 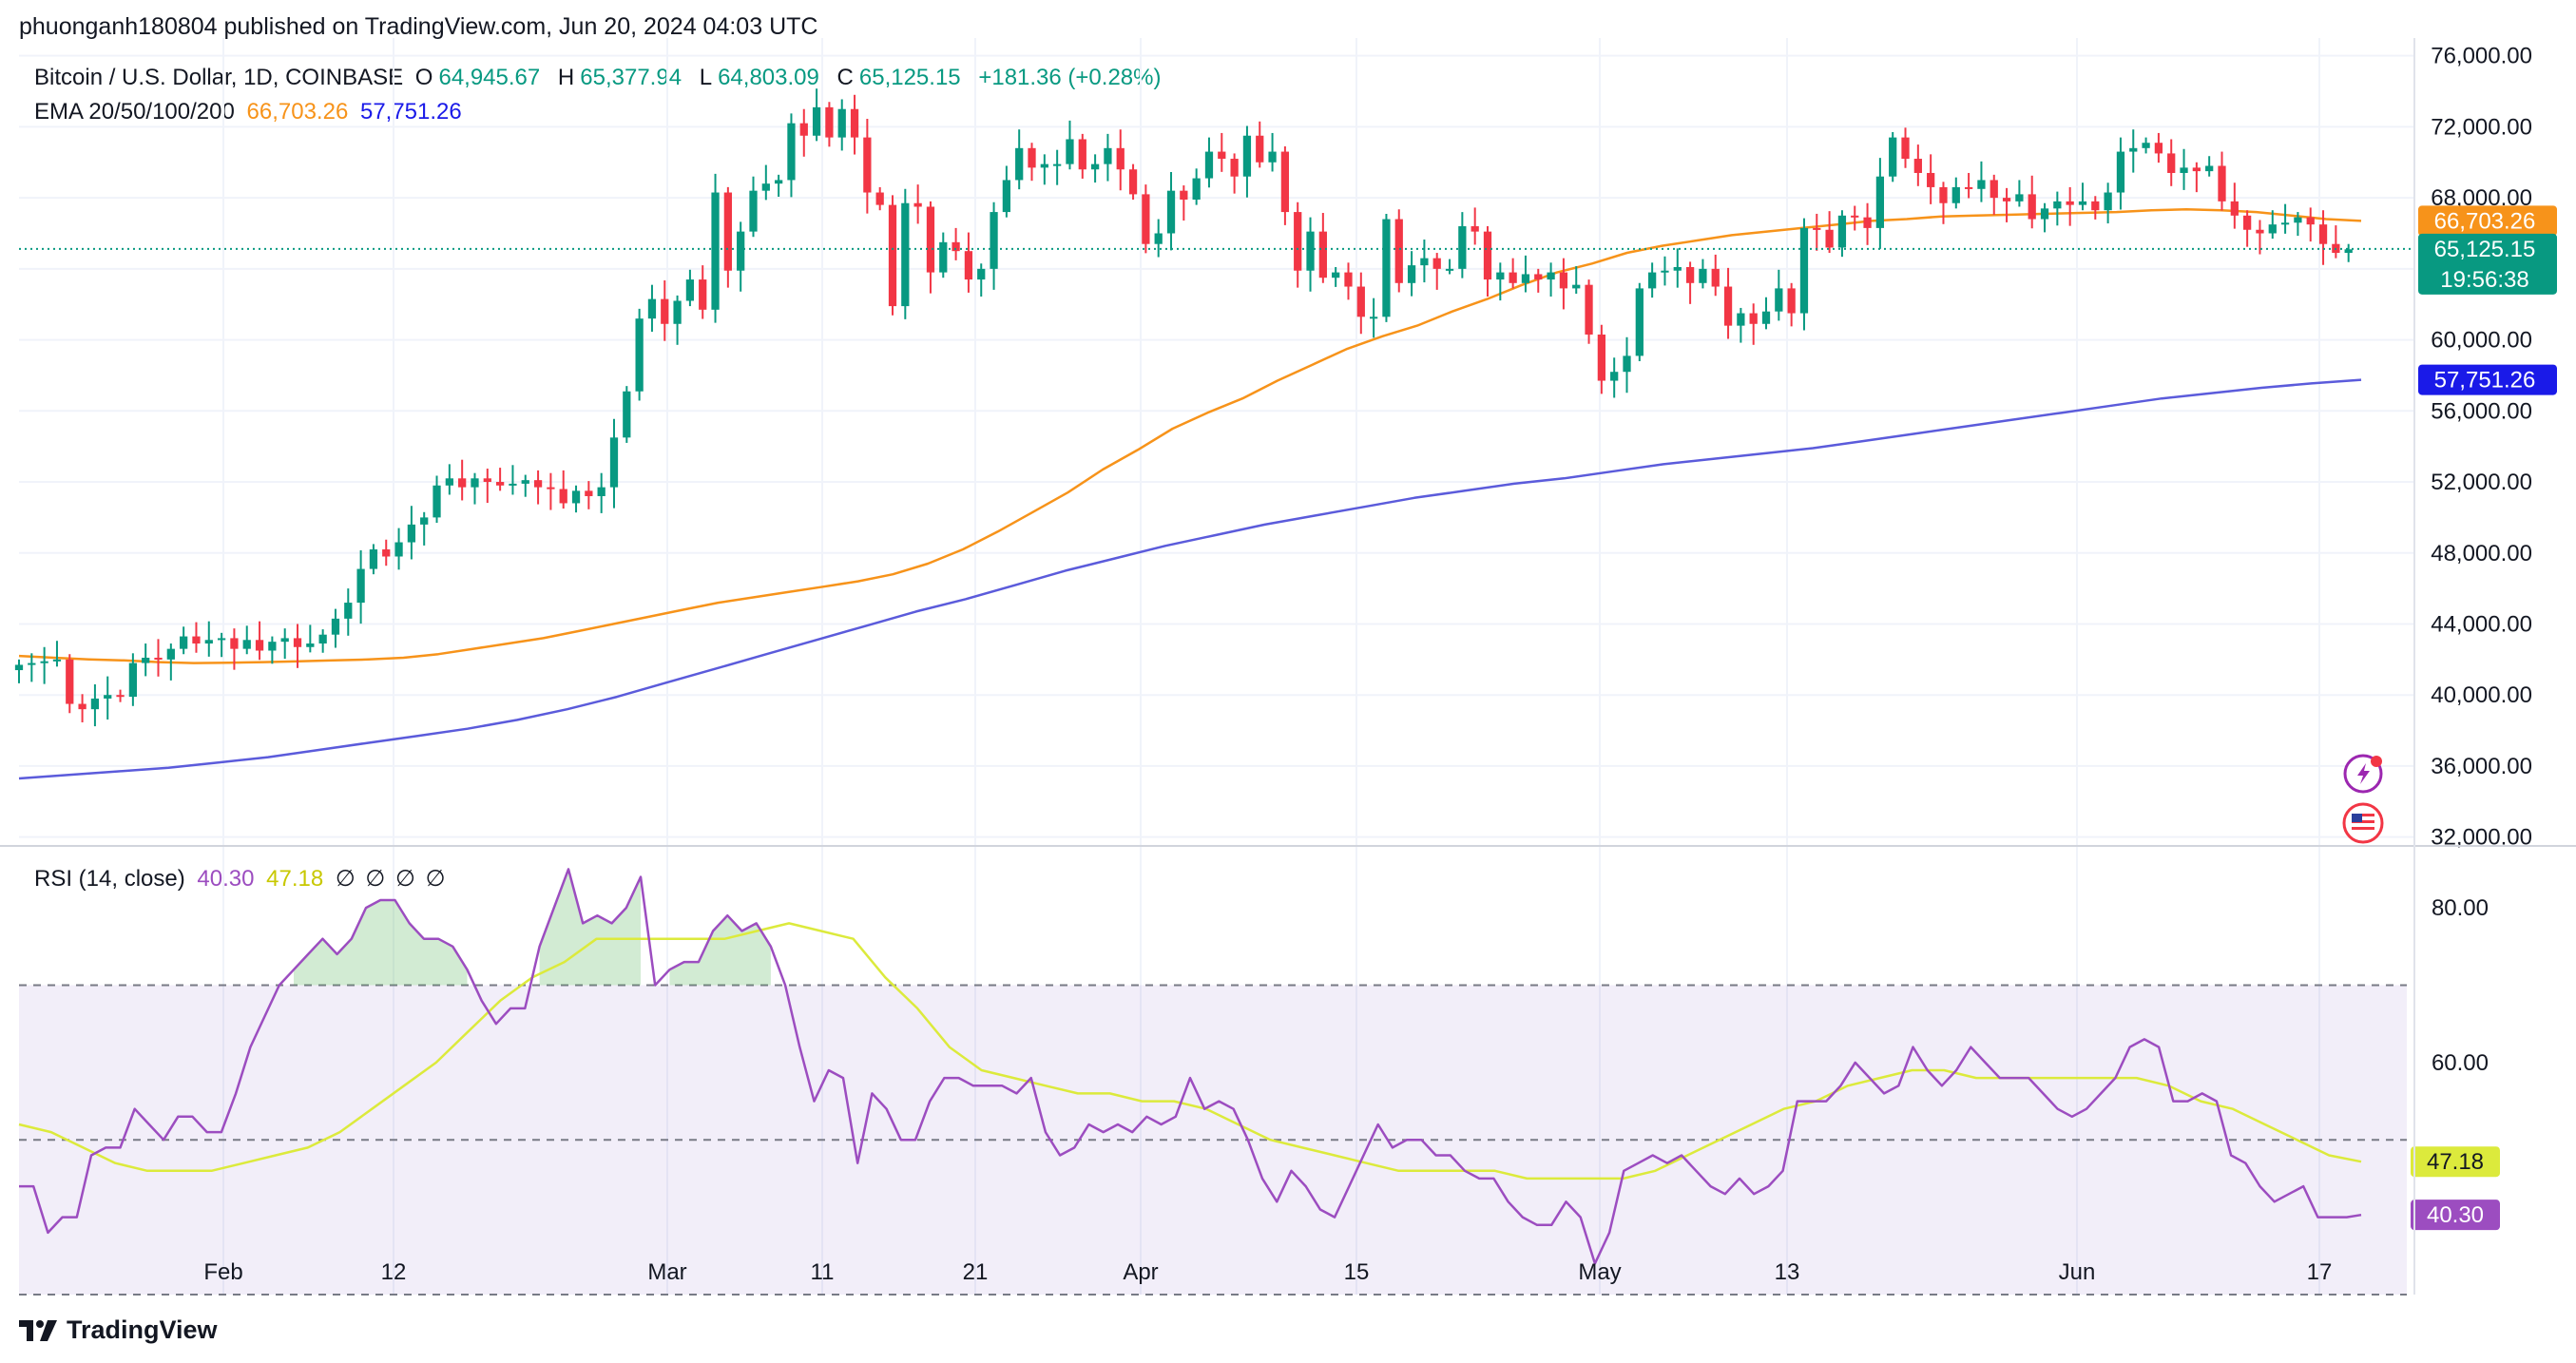 I want to click on time-tick-label: 15, so click(x=1357, y=1272).